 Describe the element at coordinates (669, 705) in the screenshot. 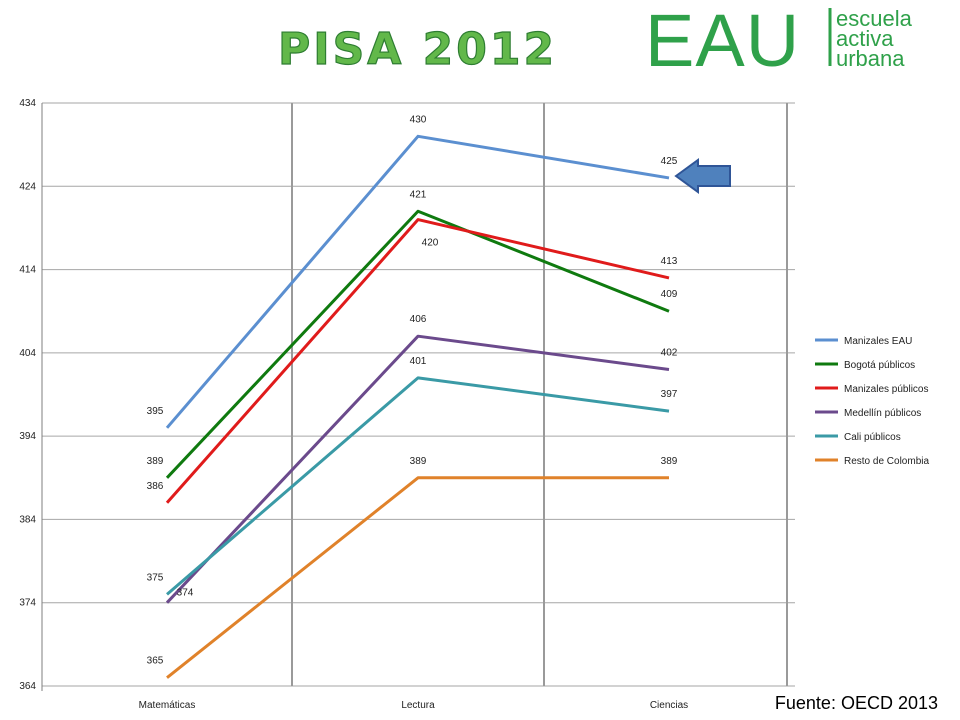

I see `x-tick-label: Ciencias` at that location.